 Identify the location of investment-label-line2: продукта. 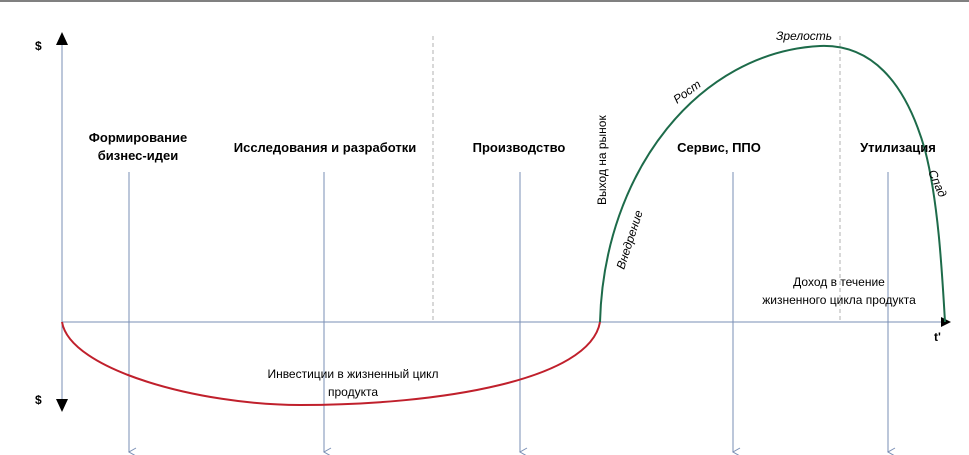
(353, 392).